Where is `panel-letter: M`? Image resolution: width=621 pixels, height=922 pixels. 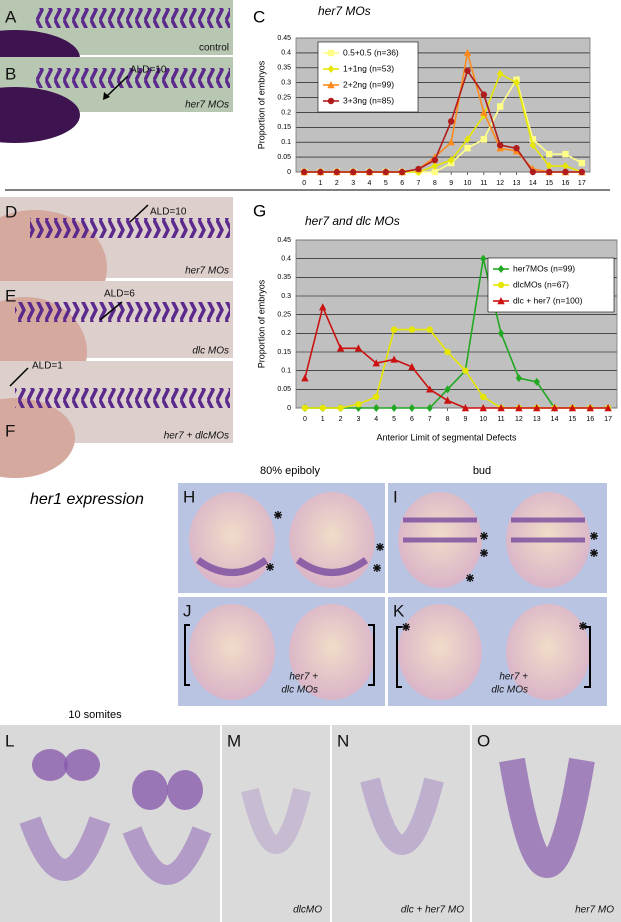
panel-letter: M is located at coordinates (234, 740).